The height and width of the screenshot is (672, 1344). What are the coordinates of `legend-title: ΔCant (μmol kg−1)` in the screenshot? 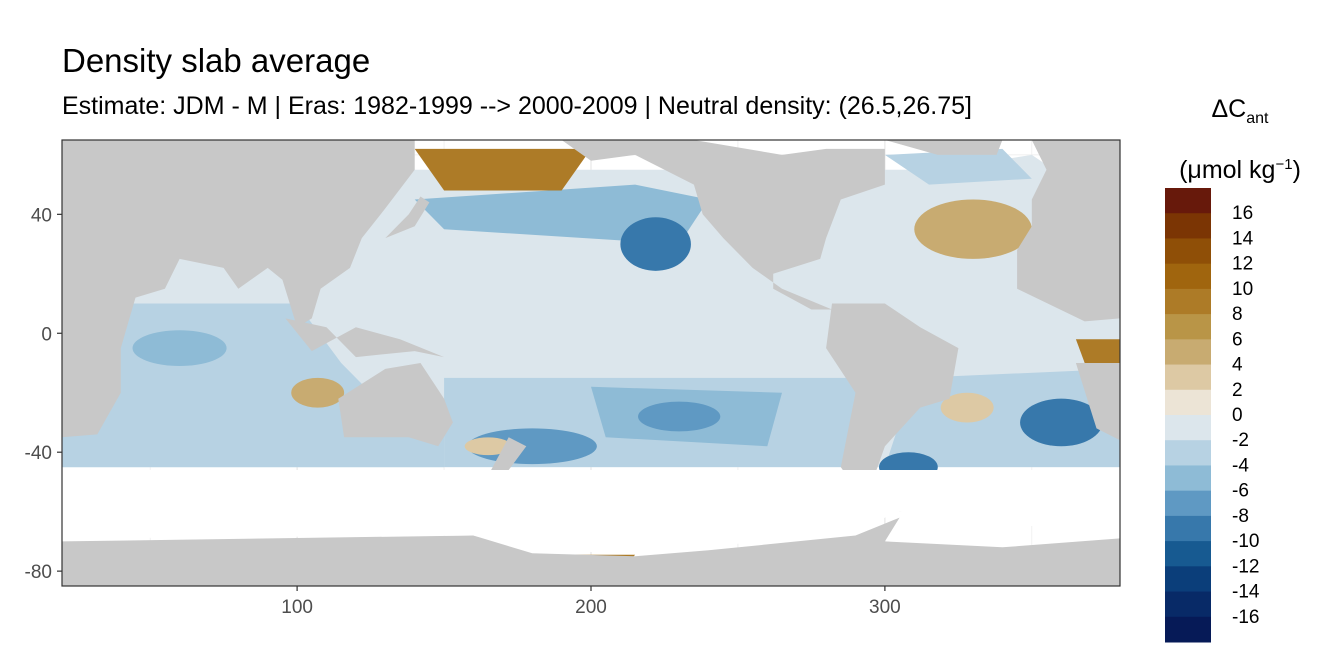 It's located at (1240, 139).